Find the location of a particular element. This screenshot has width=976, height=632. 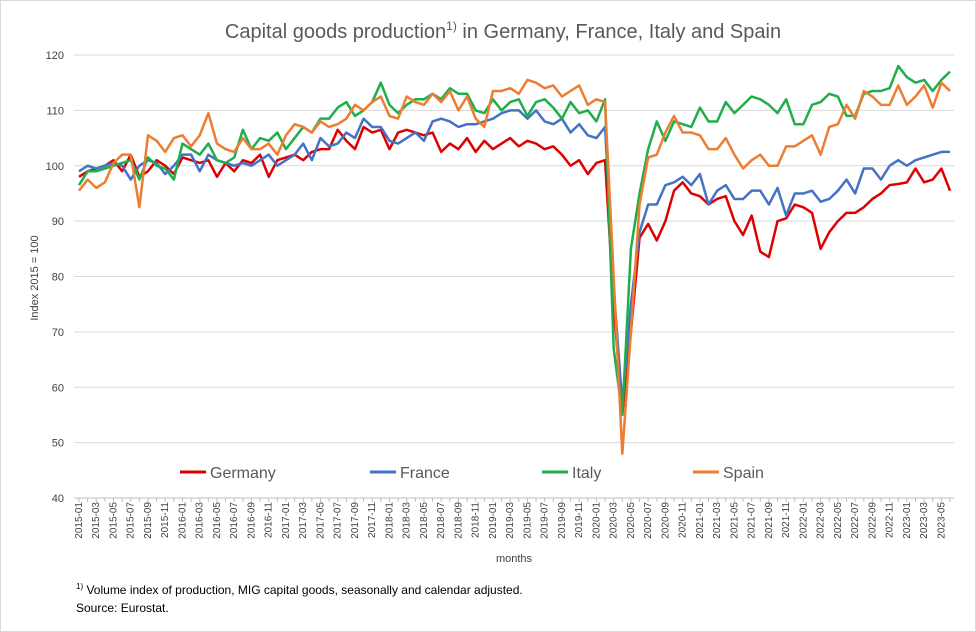

y-tick-label: 100 is located at coordinates (55, 167).